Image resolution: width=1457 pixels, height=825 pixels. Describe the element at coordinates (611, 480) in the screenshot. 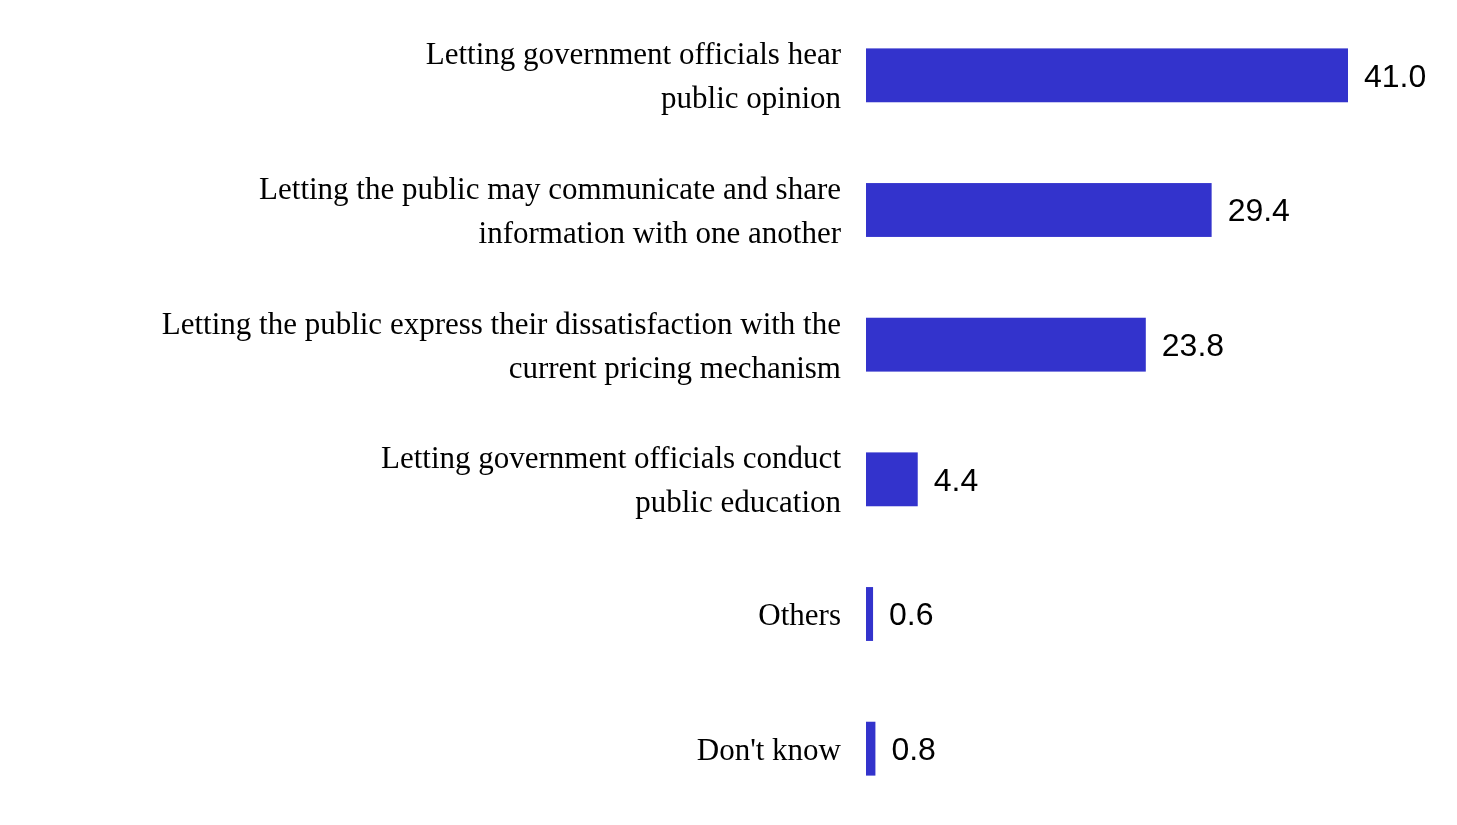

I see `y-tick-label: Letting government officials conduct public education` at that location.